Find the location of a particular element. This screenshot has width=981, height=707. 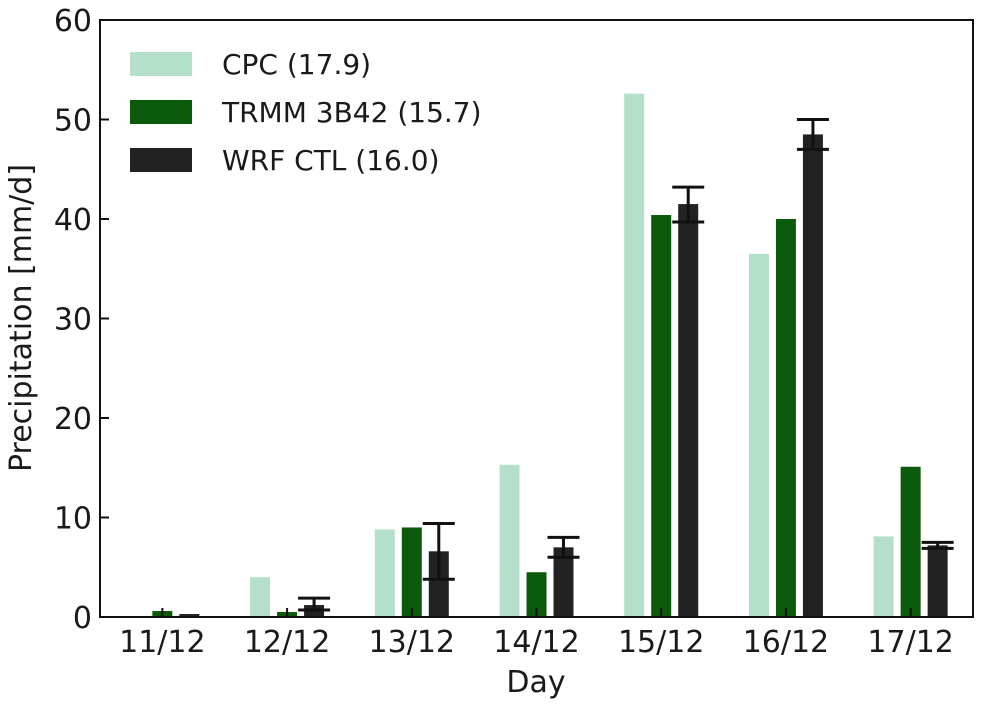

y-tick-label: 50 is located at coordinates (73, 121).